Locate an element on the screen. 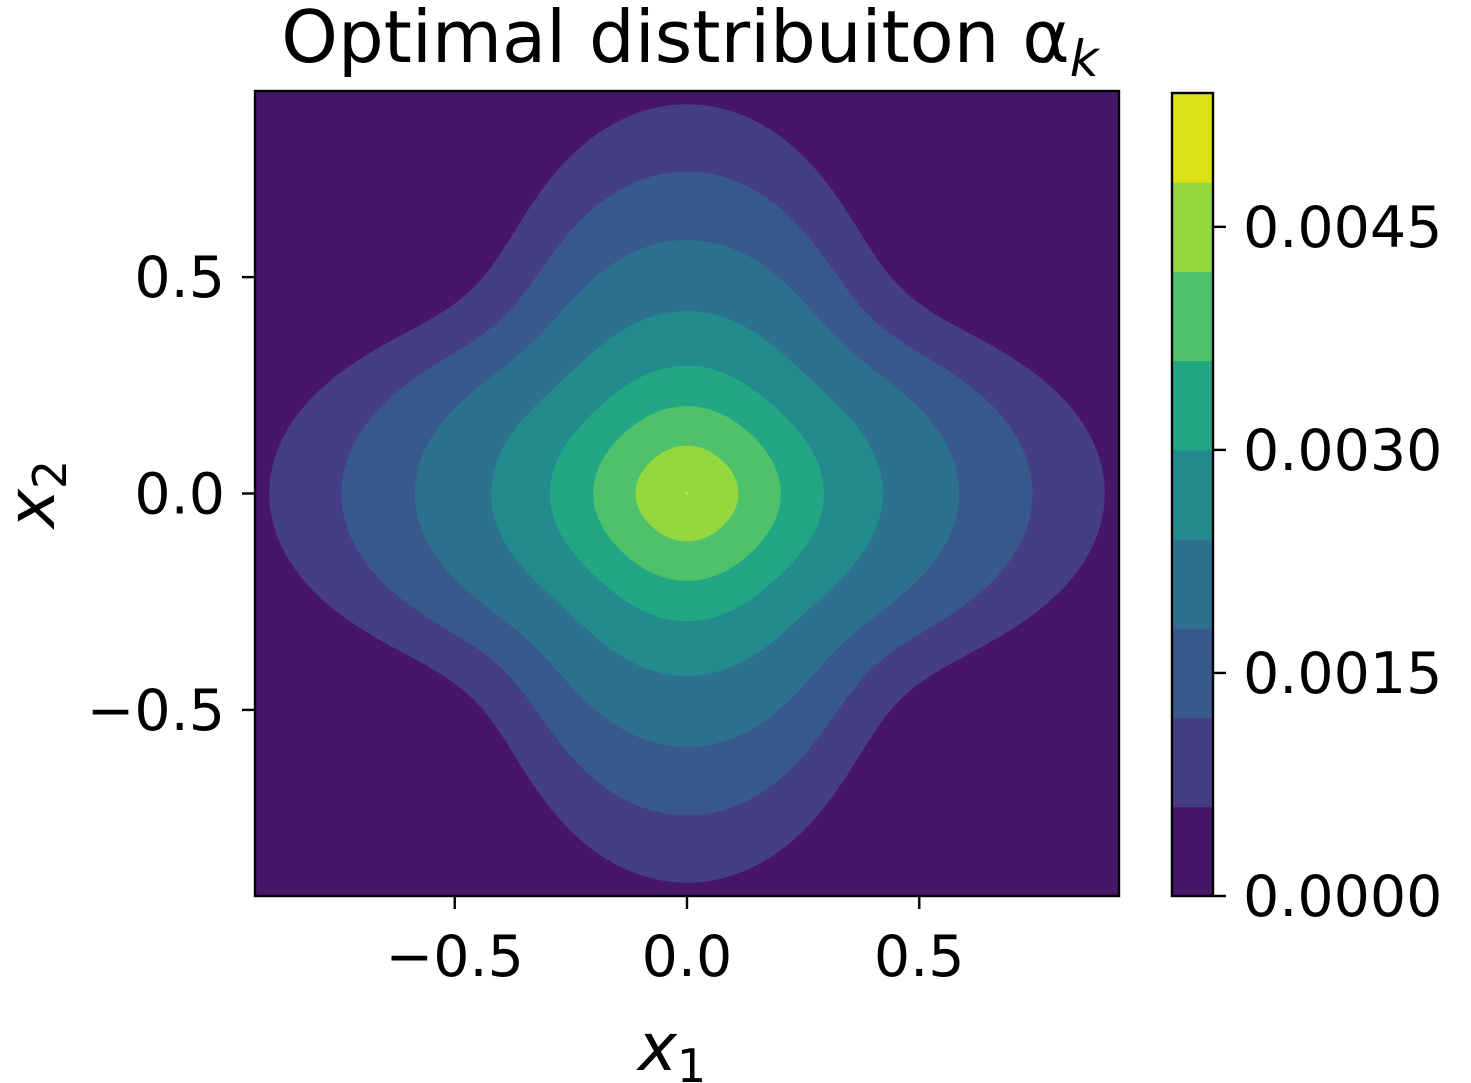  x-axis: −0.5 0.0 0.5 is located at coordinates (675, 943).